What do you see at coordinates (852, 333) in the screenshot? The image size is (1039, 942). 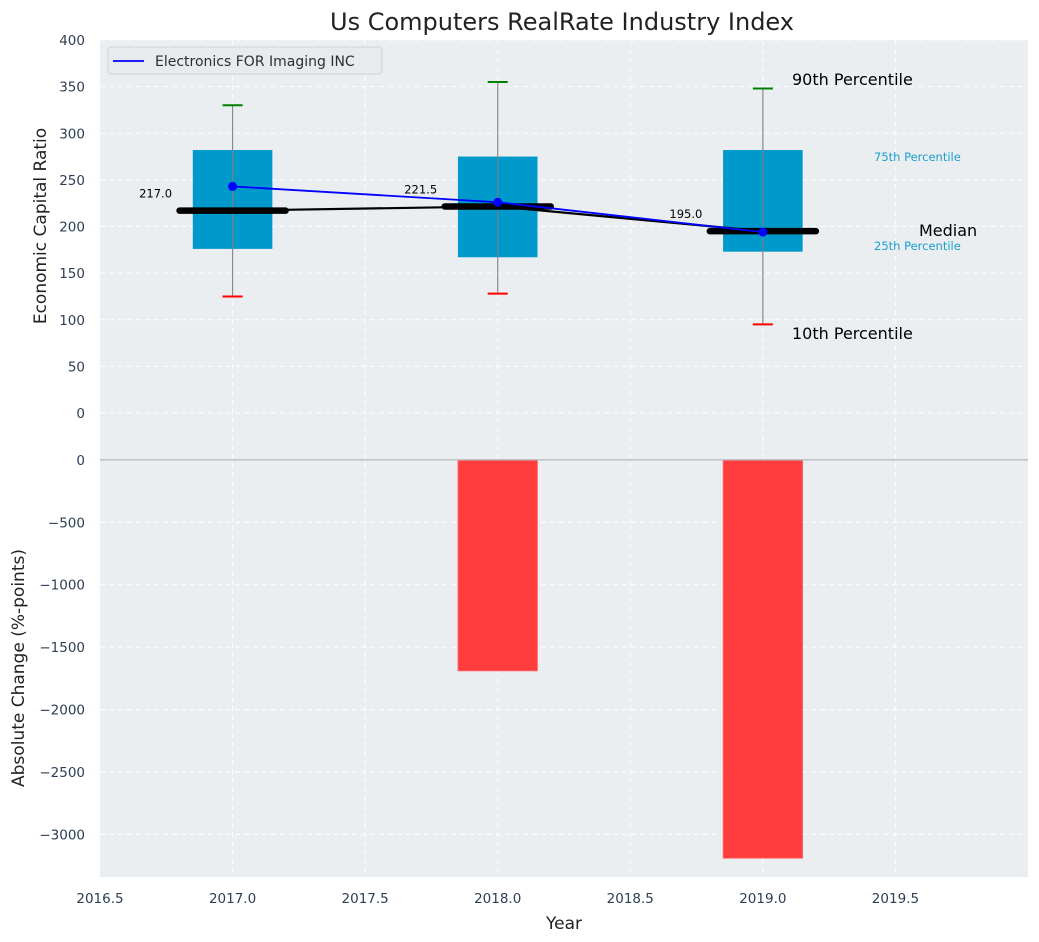 I see `p10-annotation: 10th Percentile` at bounding box center [852, 333].